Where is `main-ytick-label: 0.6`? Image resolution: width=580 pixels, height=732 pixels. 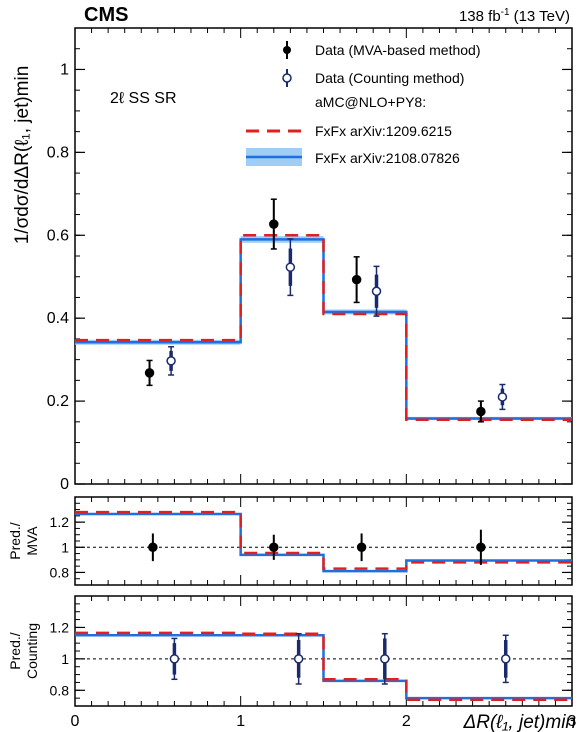
main-ytick-label: 0.6 is located at coordinates (58, 235).